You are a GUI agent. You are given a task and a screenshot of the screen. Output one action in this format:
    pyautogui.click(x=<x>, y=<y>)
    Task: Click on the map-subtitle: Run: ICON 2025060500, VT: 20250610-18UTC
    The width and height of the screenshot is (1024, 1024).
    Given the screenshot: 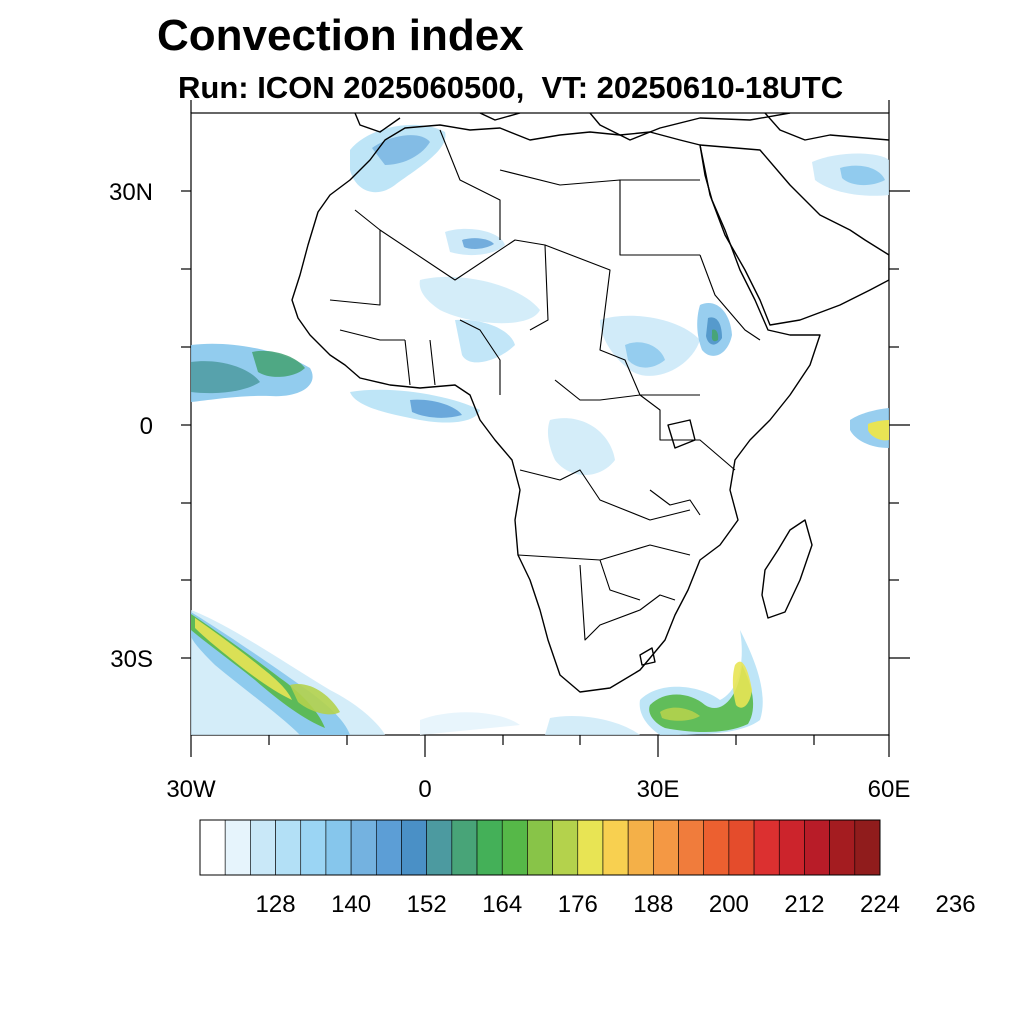 What is the action you would take?
    pyautogui.click(x=511, y=87)
    